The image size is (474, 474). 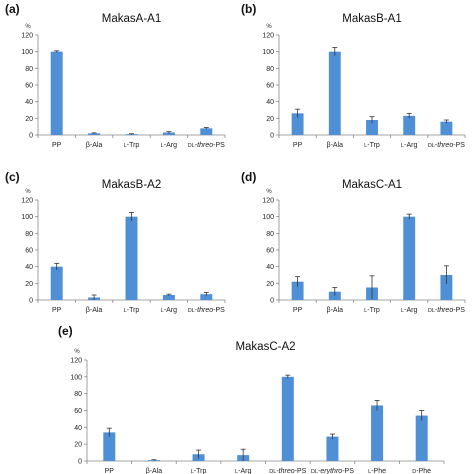 What do you see at coordinates (29, 86) in the screenshot?
I see `y-tick-label-0-60: 60` at bounding box center [29, 86].